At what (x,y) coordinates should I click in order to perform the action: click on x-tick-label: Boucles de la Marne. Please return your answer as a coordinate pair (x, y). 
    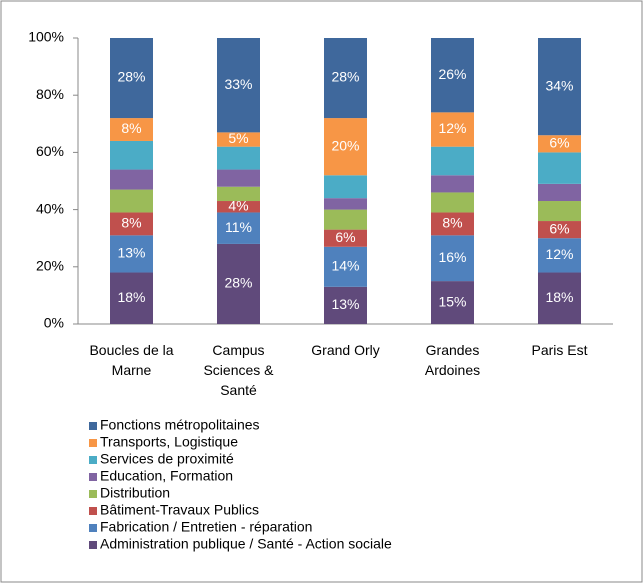
    Looking at the image, I should click on (131, 360).